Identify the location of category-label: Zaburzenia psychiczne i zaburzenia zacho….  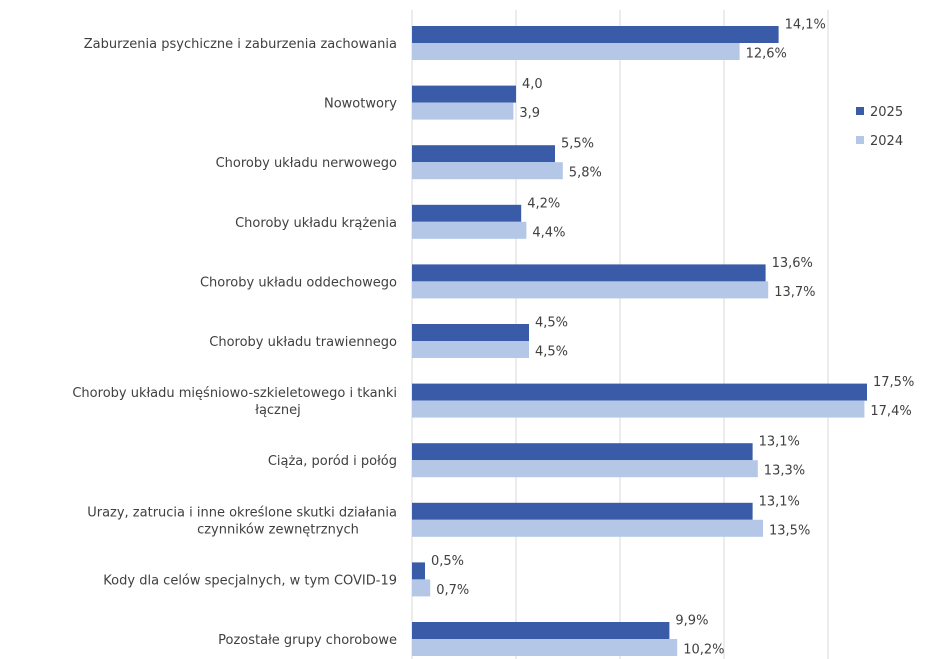
(240, 44).